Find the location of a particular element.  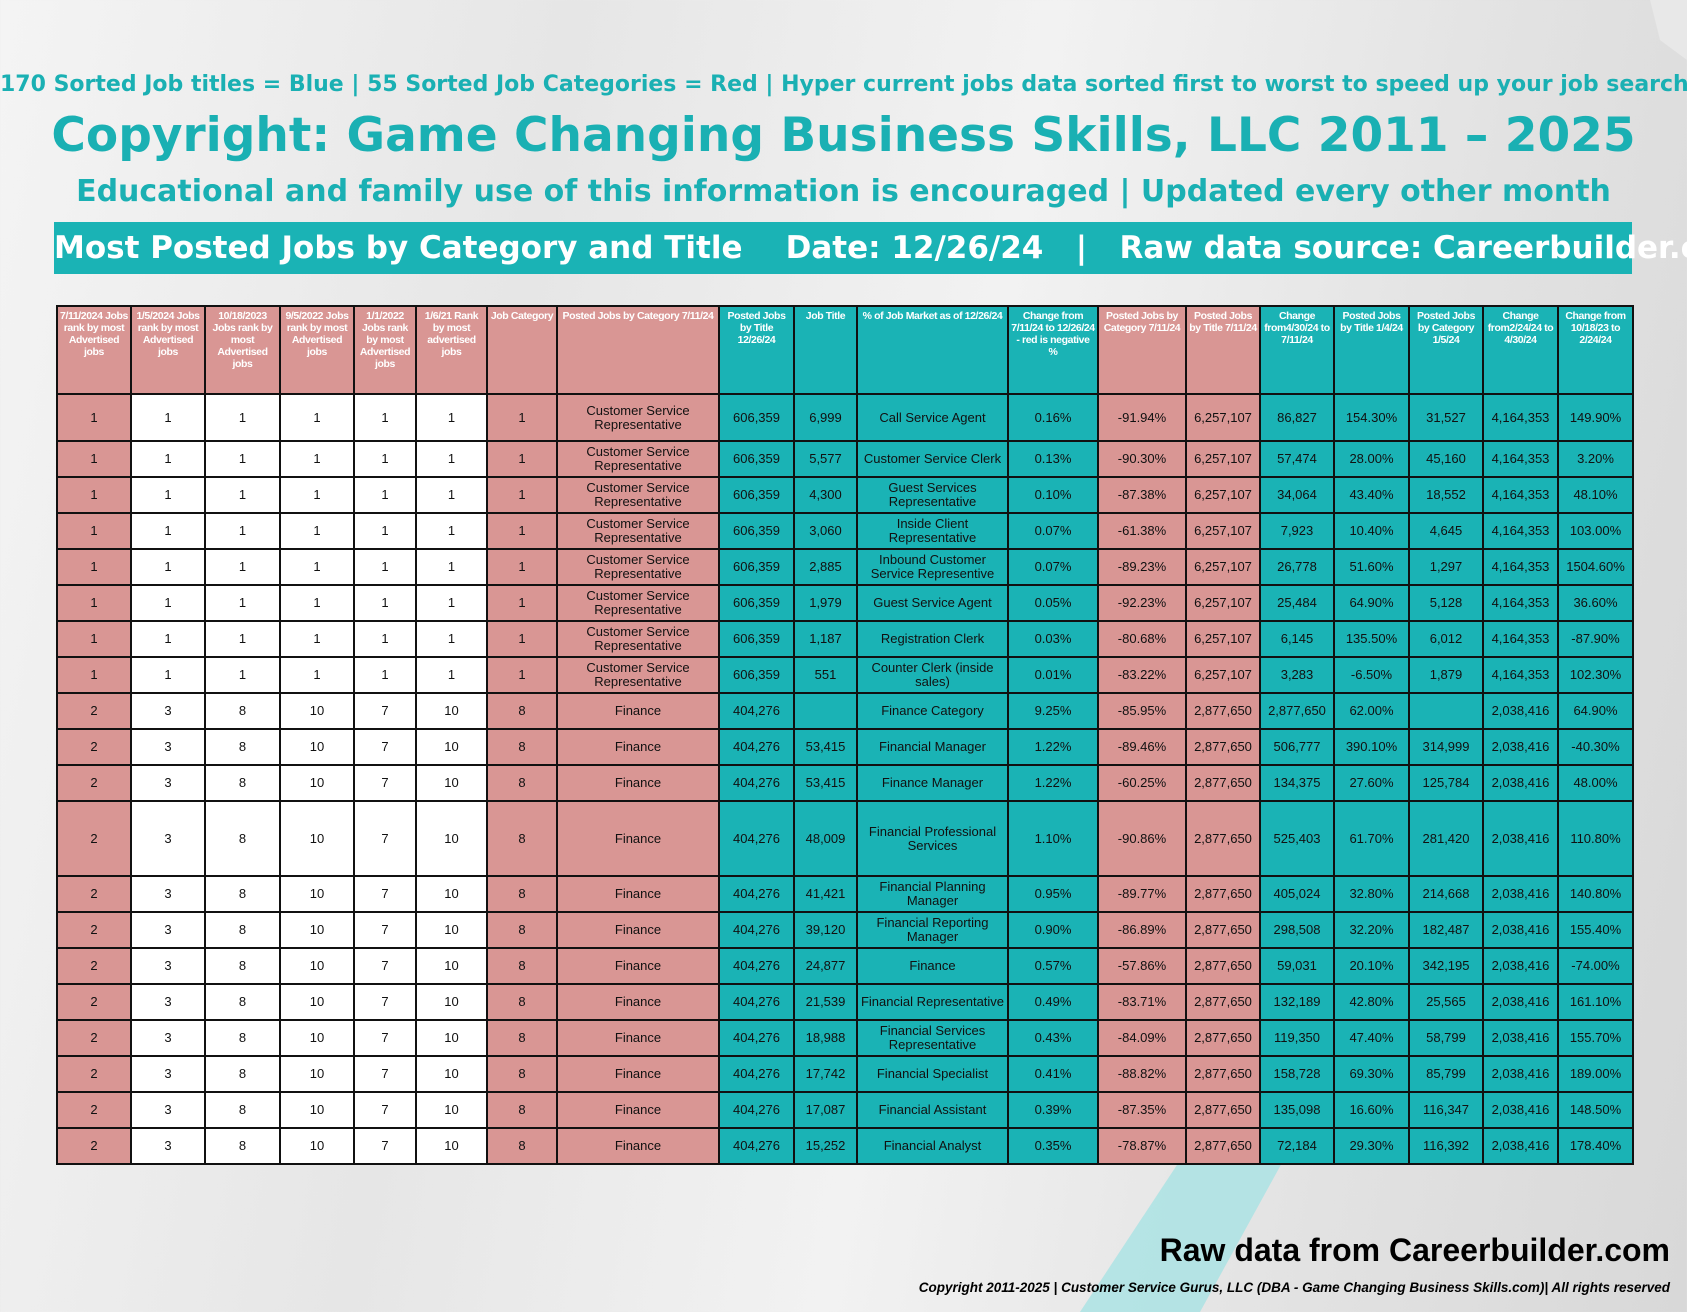

cell: -6.50% is located at coordinates (1371, 675).